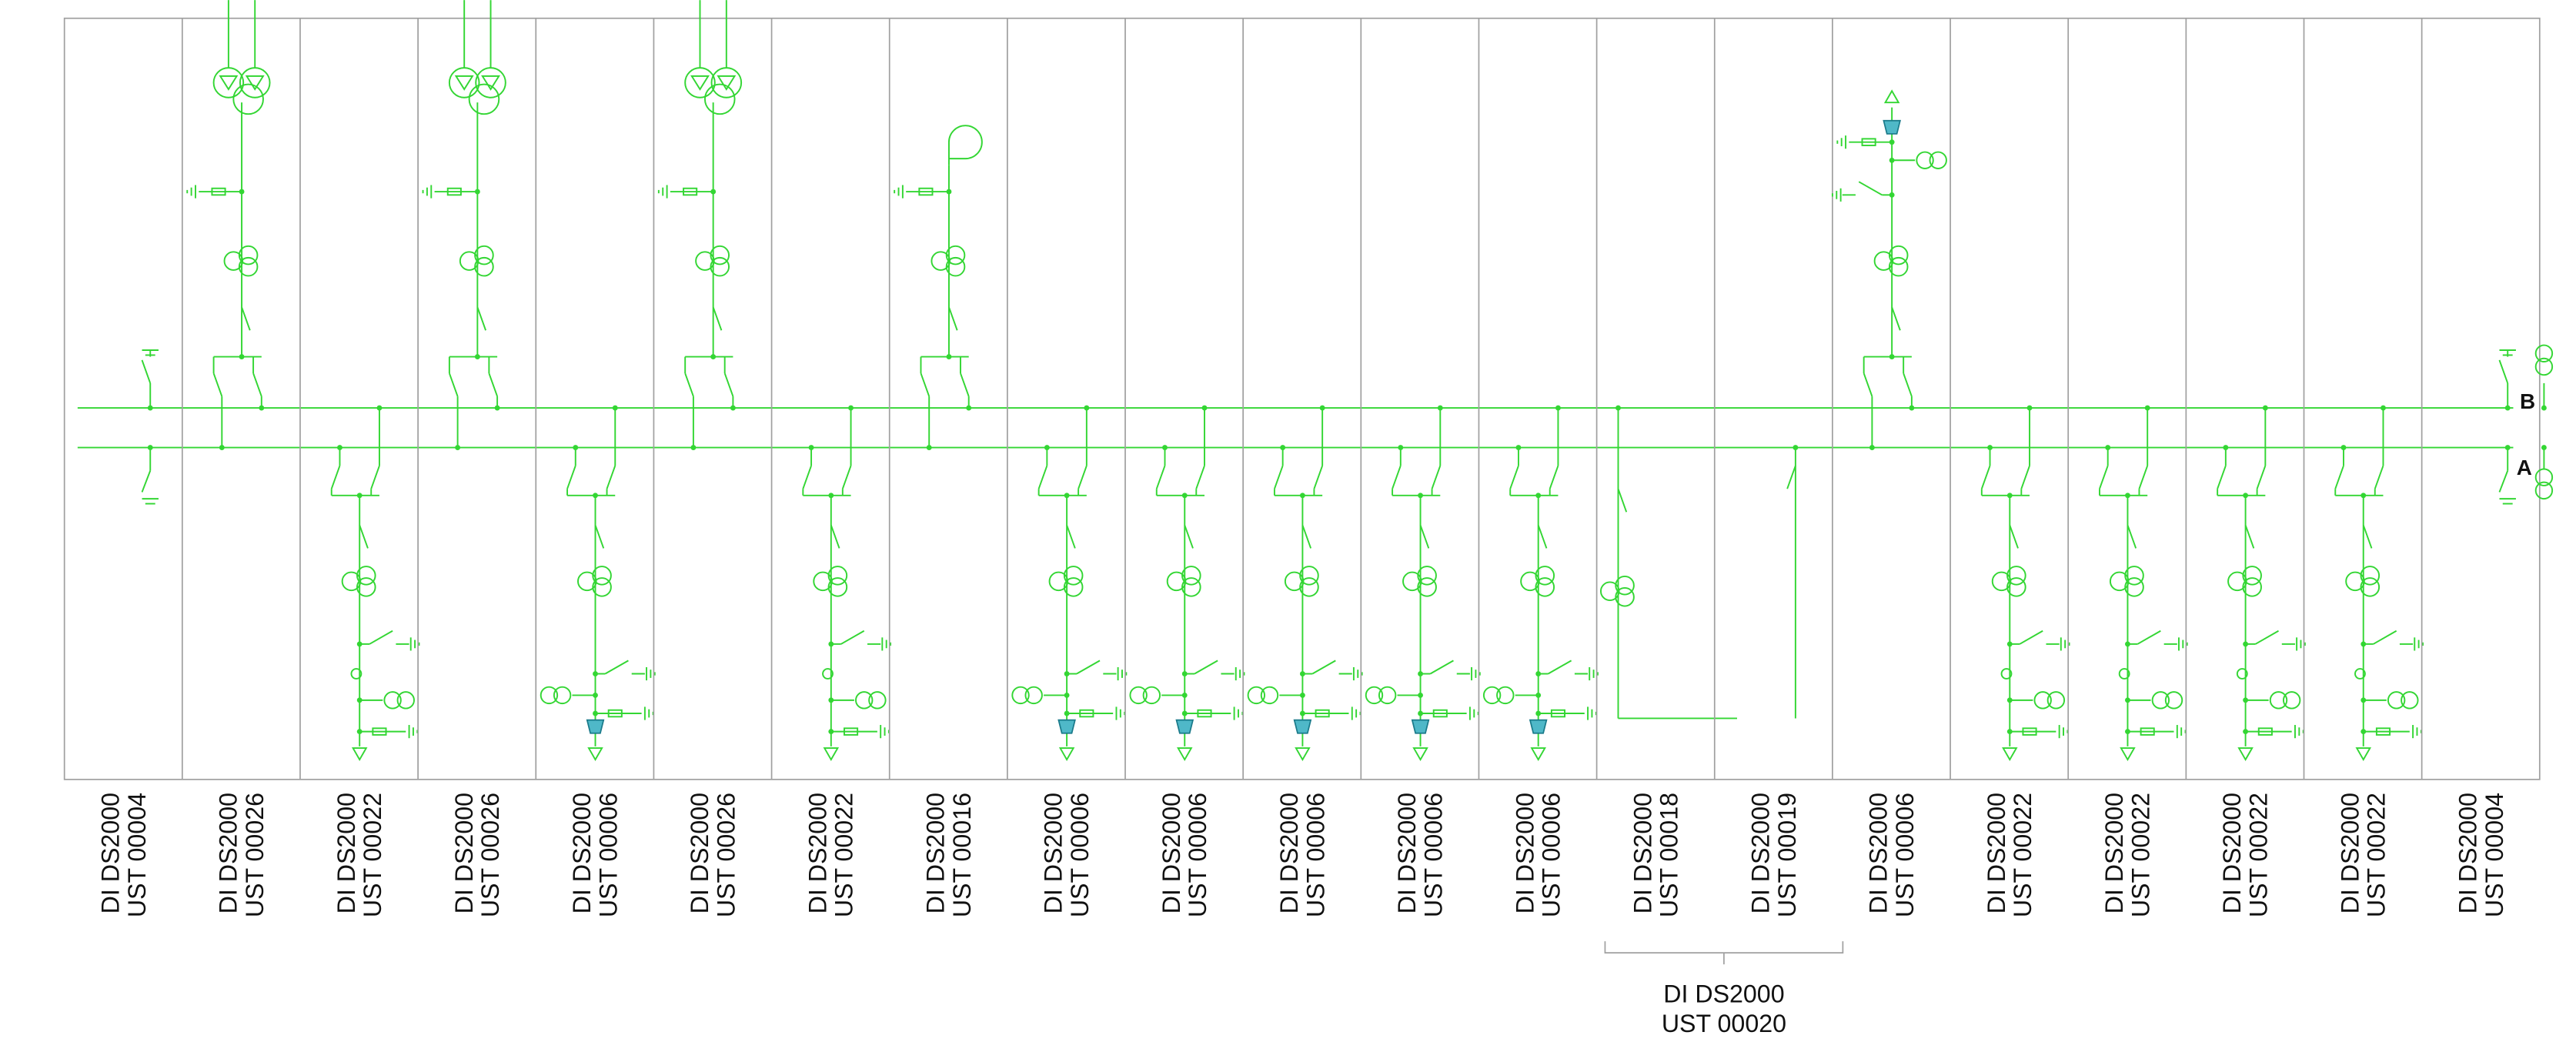  Describe the element at coordinates (713, 83) in the screenshot. I see `winding-mark` at that location.